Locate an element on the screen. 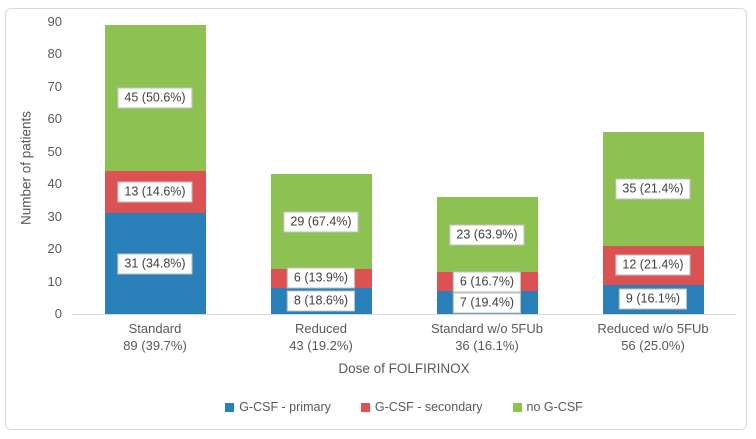 This screenshot has width=756, height=439. y-tick-label: 70 is located at coordinates (54, 86).